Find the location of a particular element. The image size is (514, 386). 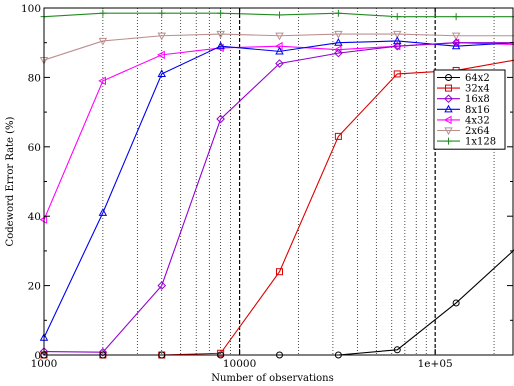

x-tick-label: 1e+05 is located at coordinates (435, 364).